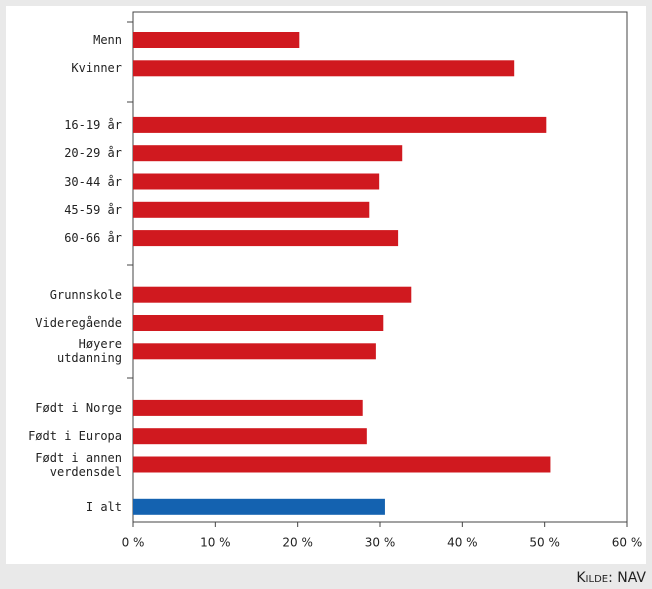  Describe the element at coordinates (89, 351) in the screenshot. I see `y-tick-label: Høyere utdanning` at that location.